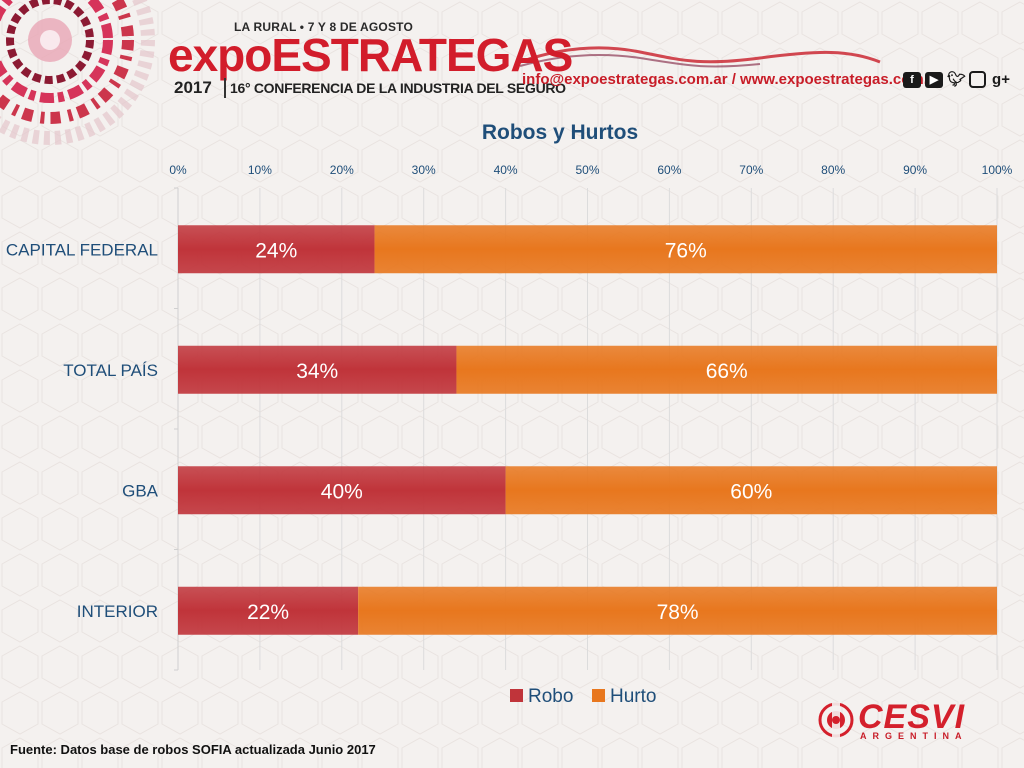 The height and width of the screenshot is (768, 1024). I want to click on cesvi-country: ARGENTINA, so click(914, 736).